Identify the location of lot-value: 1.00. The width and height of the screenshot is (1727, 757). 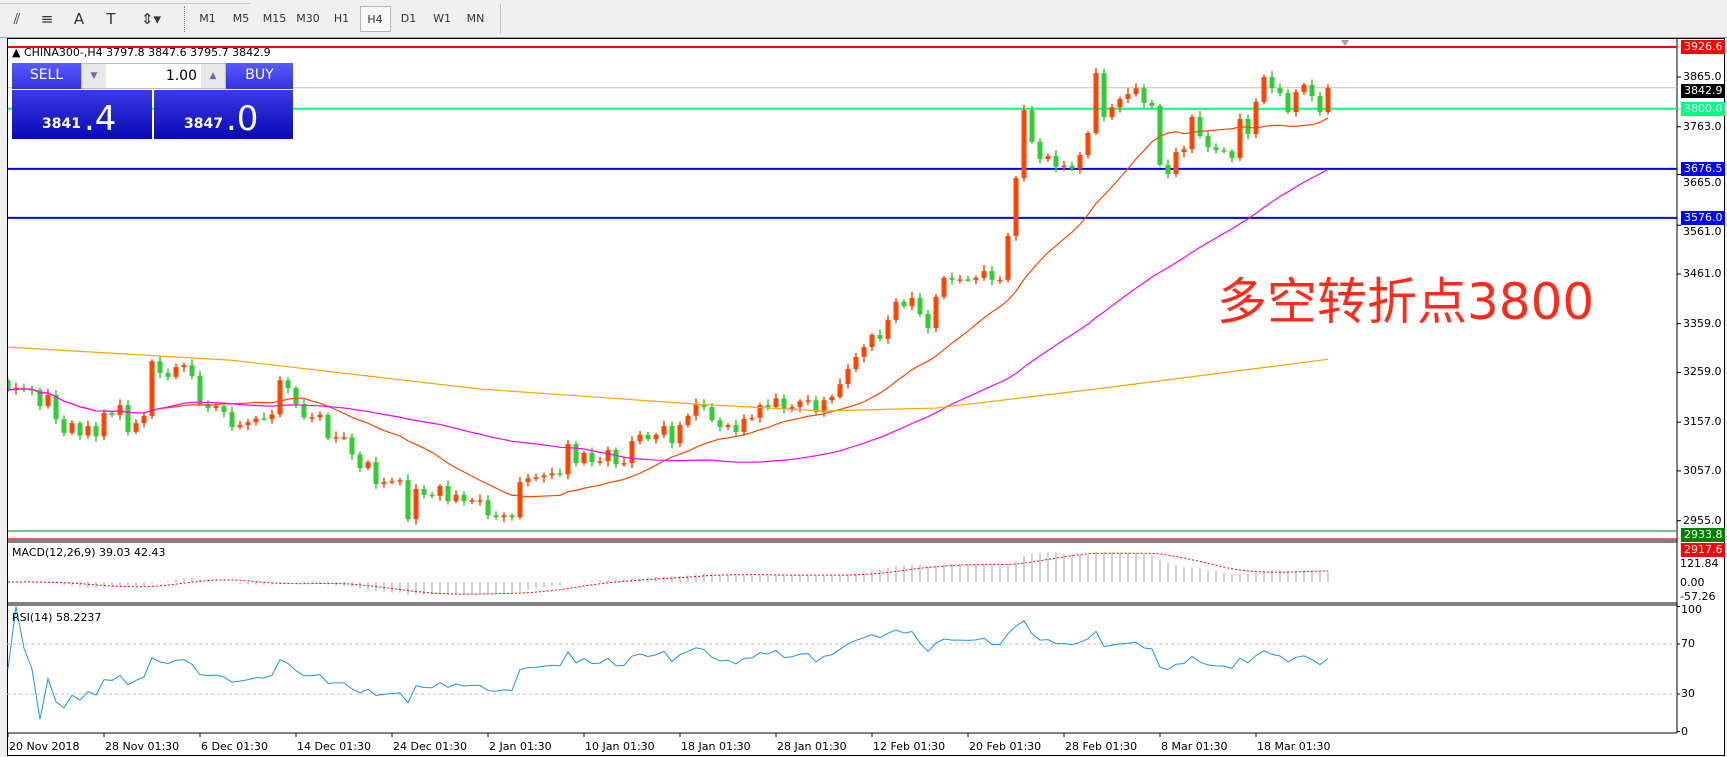
(181, 76).